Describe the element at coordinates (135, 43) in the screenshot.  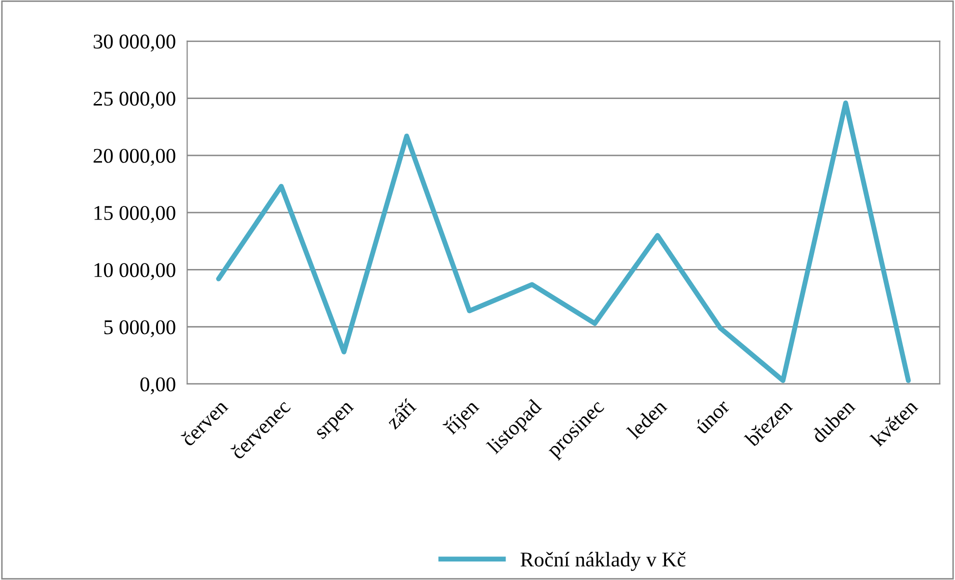
I see `y-tick-label: 30 000,00` at that location.